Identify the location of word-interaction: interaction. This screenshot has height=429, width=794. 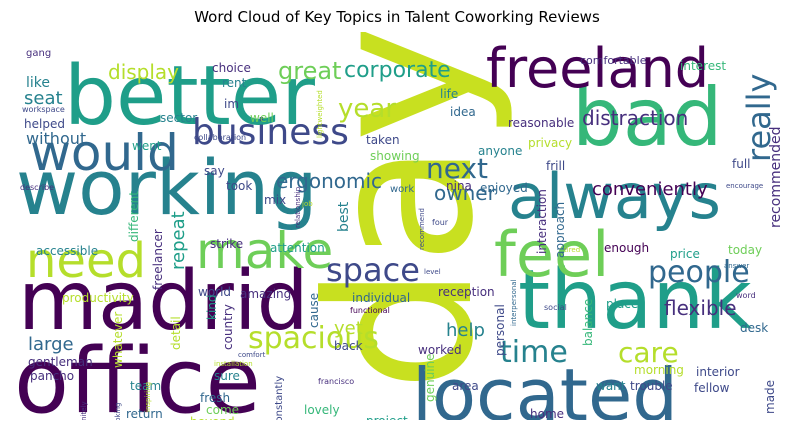
(542, 221).